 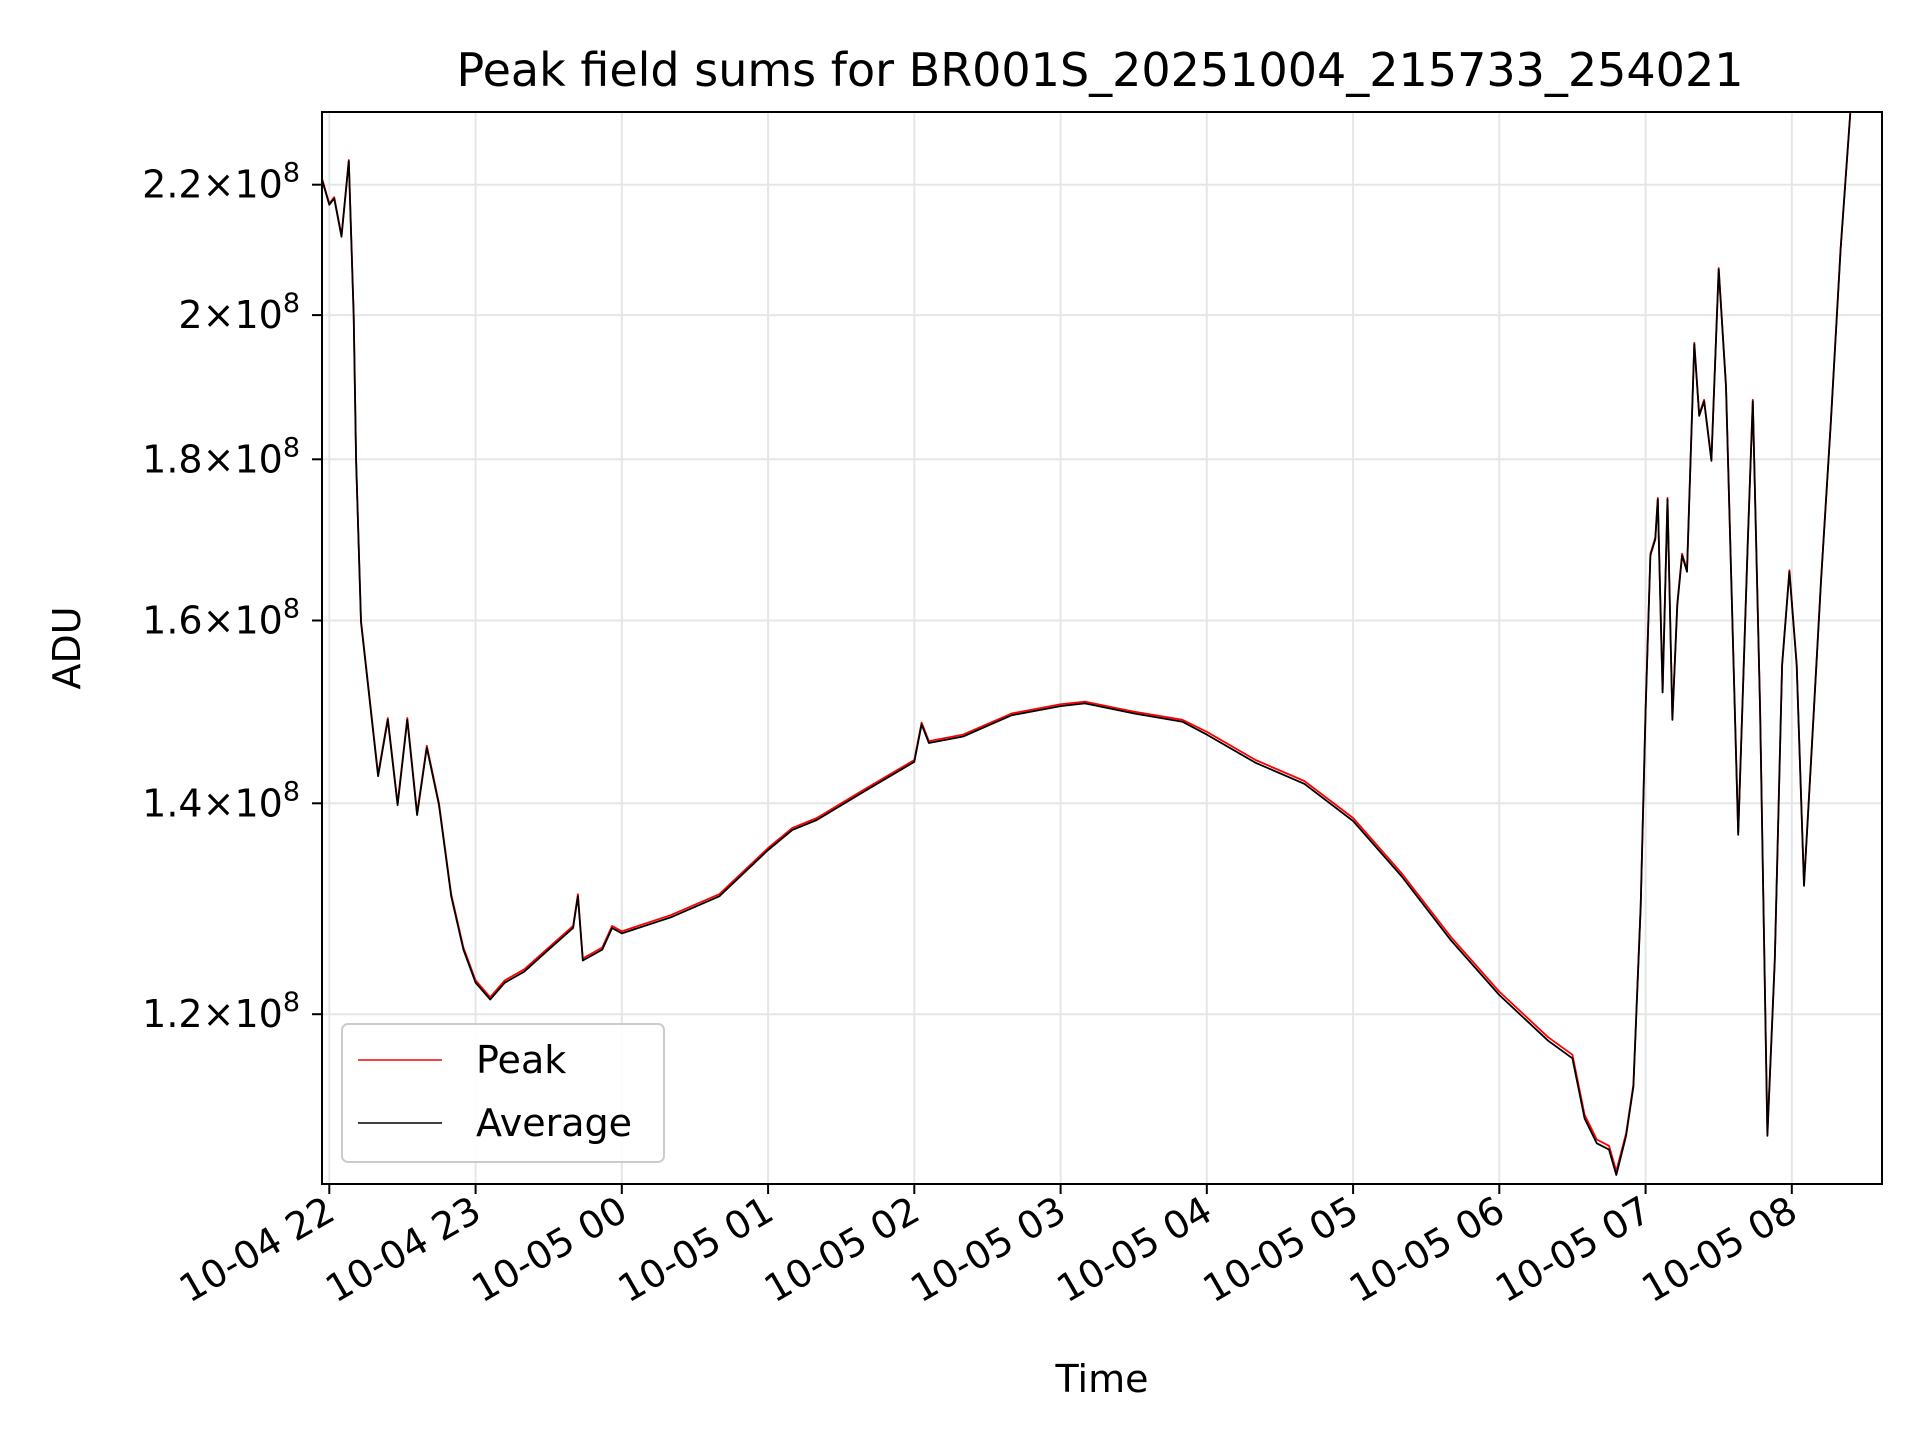 What do you see at coordinates (221, 618) in the screenshot?
I see `y-tick-label: 1.6×108` at bounding box center [221, 618].